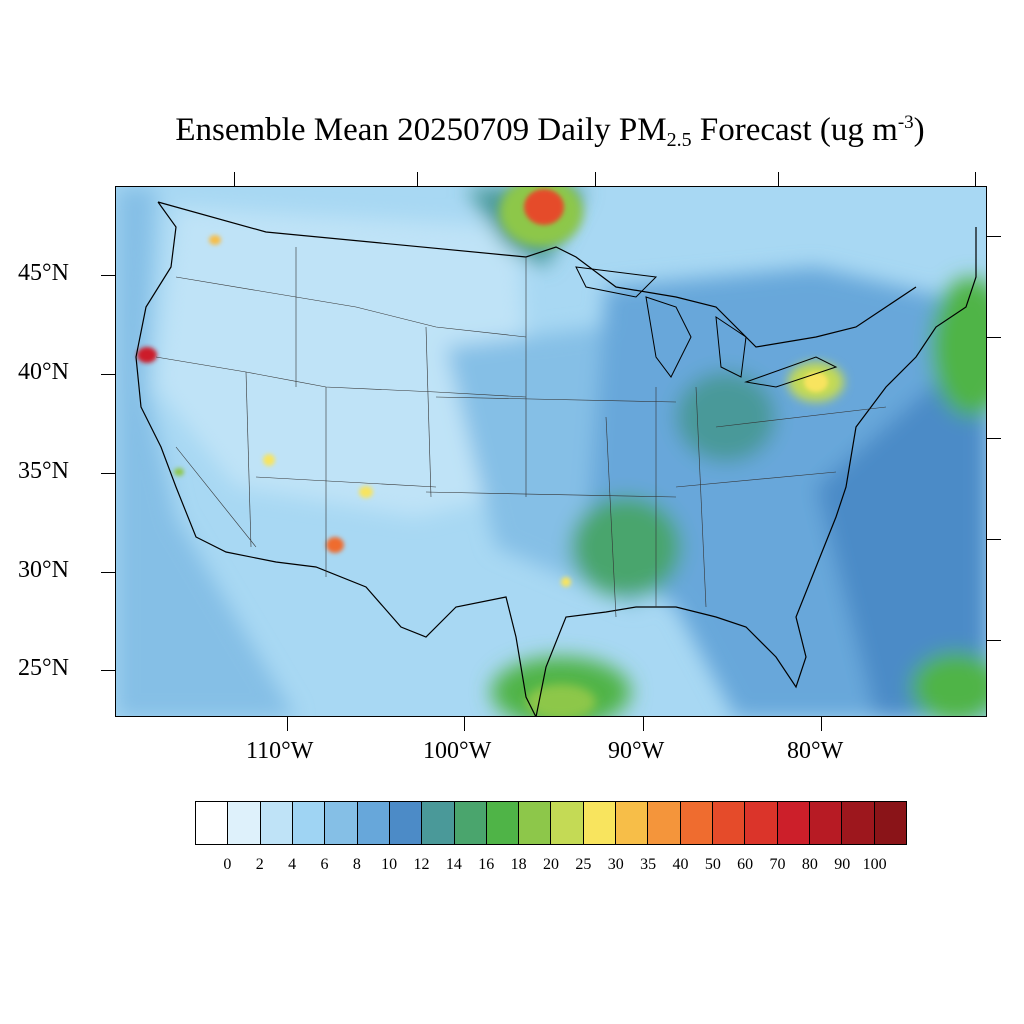  What do you see at coordinates (453, 864) in the screenshot?
I see `colorbar-label: 14` at bounding box center [453, 864].